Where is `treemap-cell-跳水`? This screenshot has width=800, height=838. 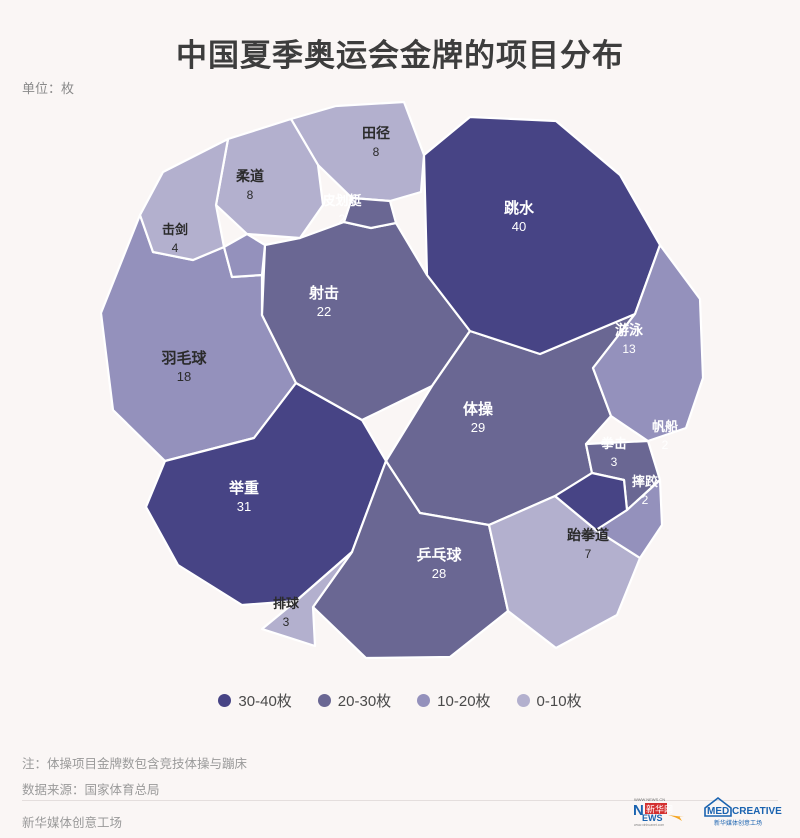
treemap-cell-跳水 is located at coordinates (542, 235).